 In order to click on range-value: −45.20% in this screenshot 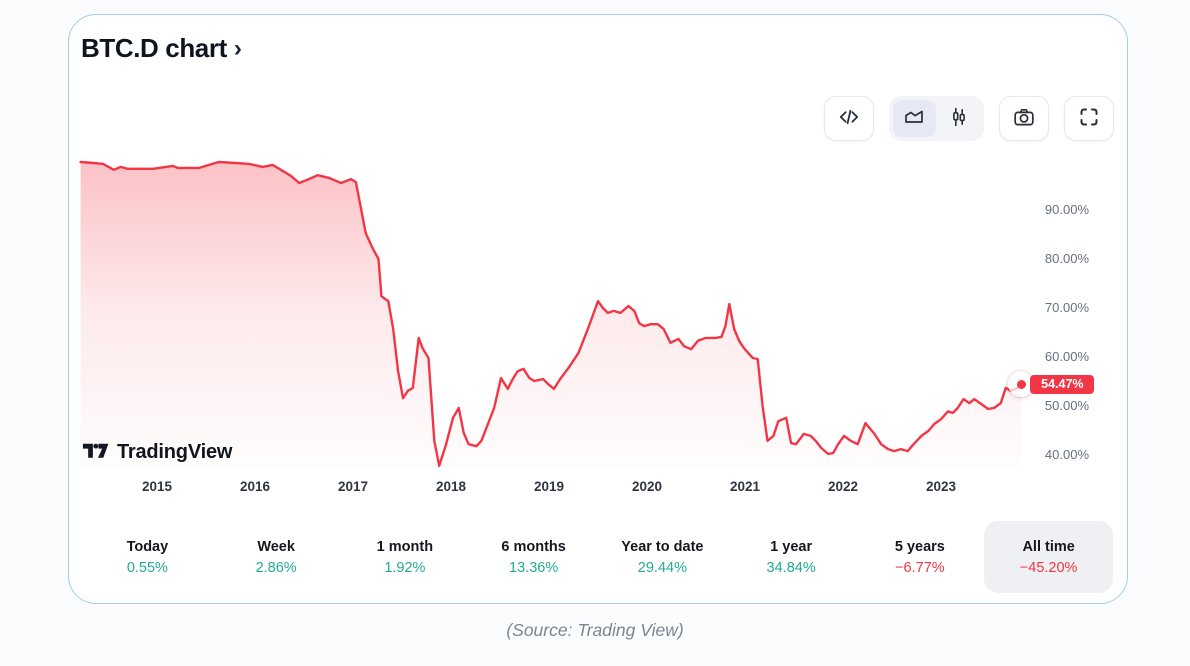, I will do `click(1048, 567)`.